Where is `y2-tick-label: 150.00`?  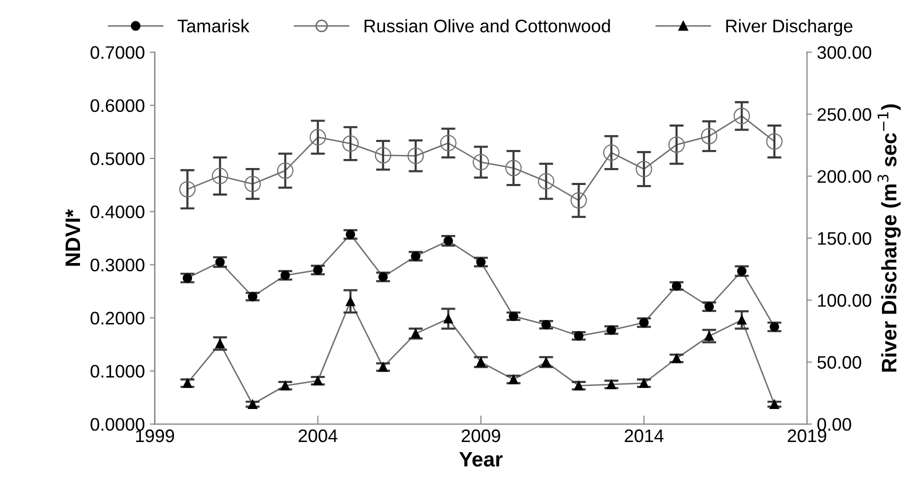 y2-tick-label: 150.00 is located at coordinates (845, 238).